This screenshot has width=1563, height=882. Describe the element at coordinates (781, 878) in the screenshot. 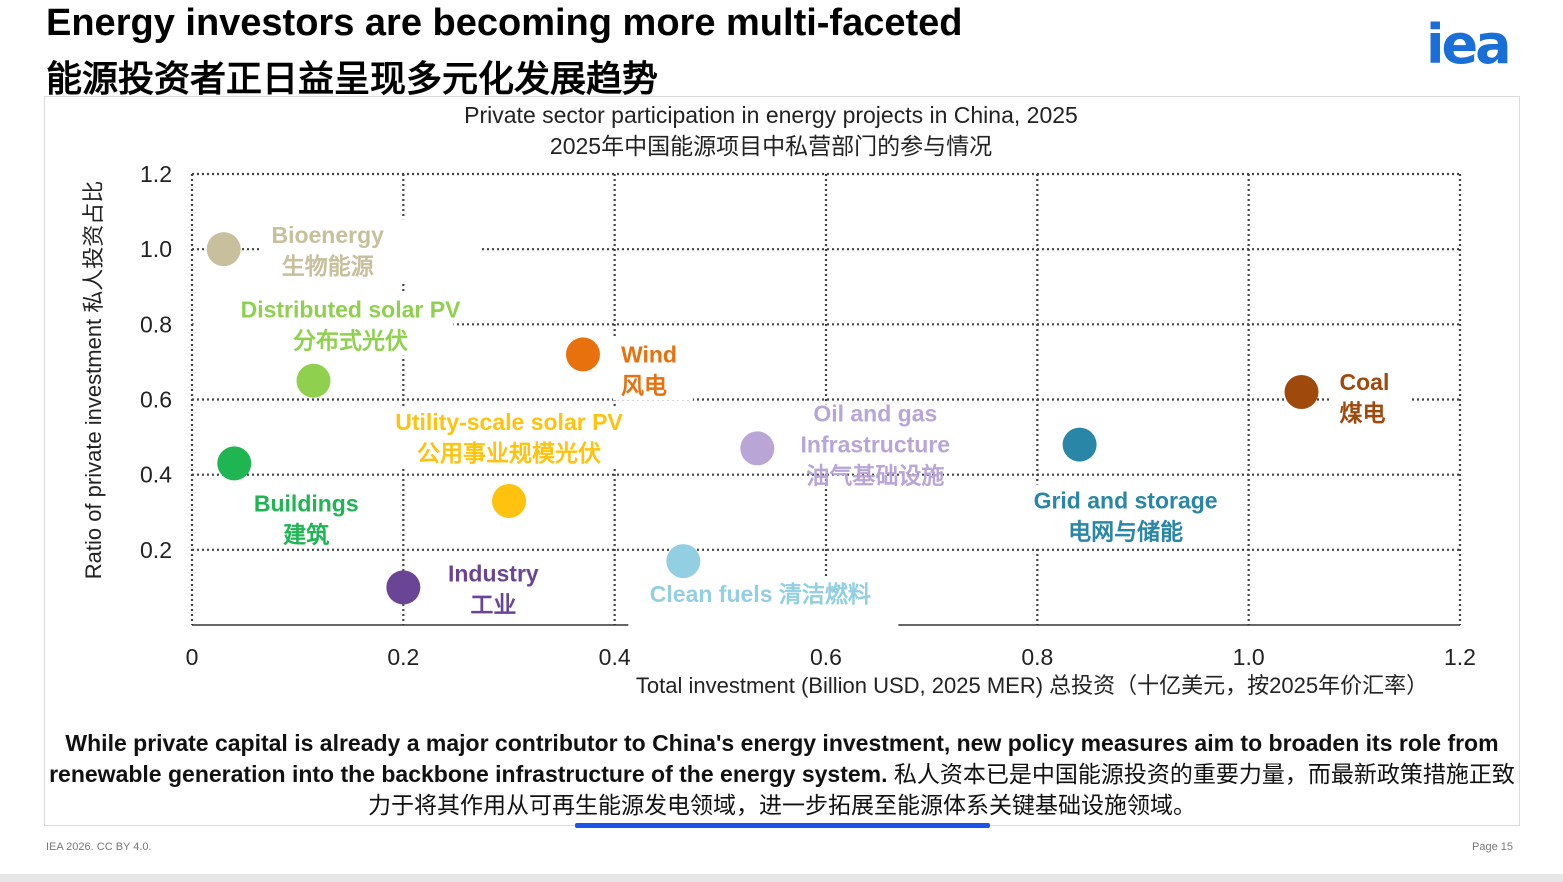

I see `bottom-band` at that location.